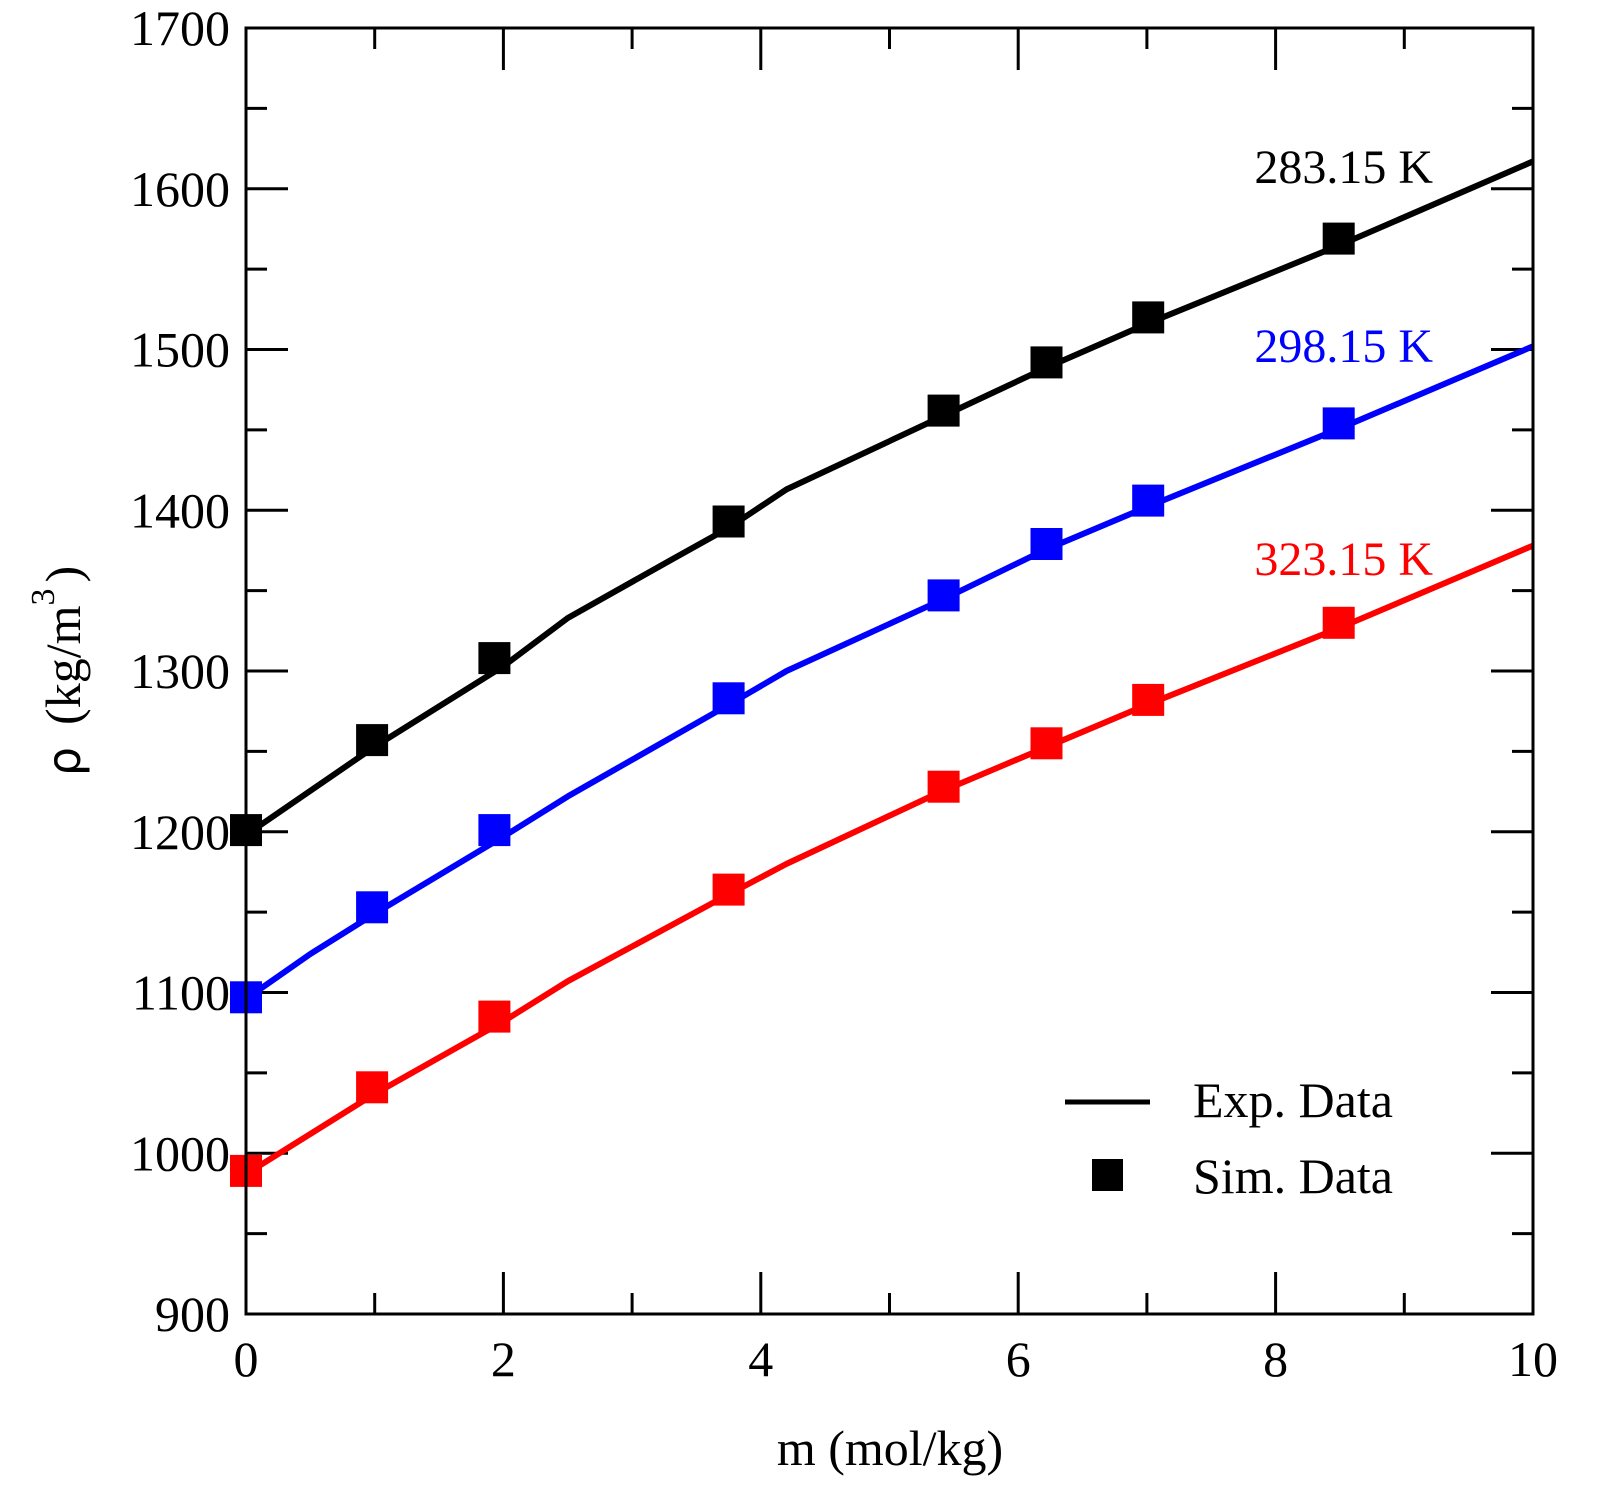  Describe the element at coordinates (1343, 559) in the screenshot. I see `series-label-323: 323.15 K` at that location.